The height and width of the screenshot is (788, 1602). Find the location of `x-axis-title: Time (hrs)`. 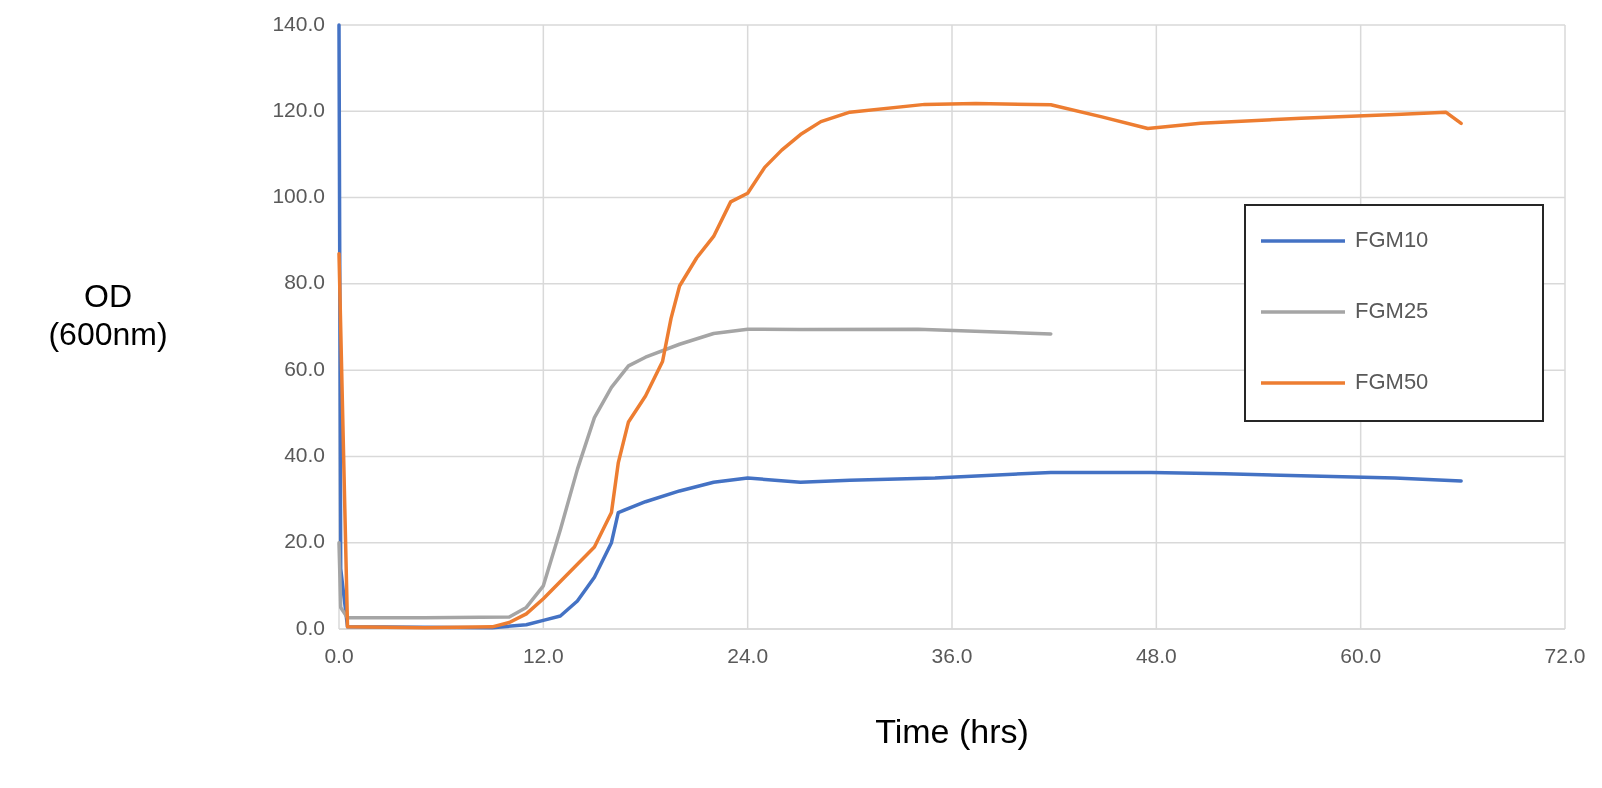

x-axis-title: Time (hrs) is located at coordinates (952, 731).